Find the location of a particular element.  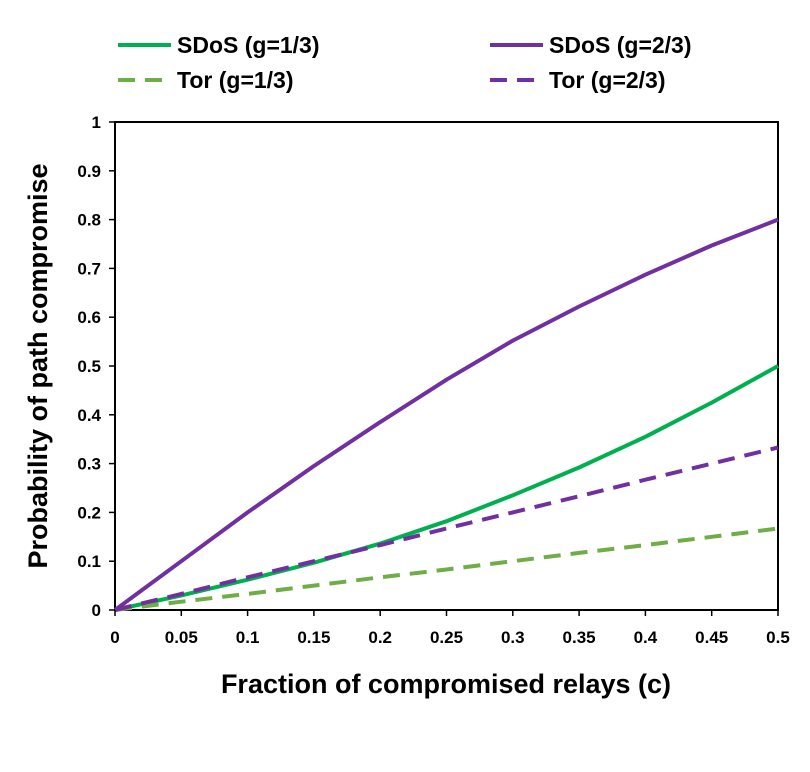

x-axis-ticks: 0 0.05 0.1 0.15 0.2 0.25 0.3 0.35 0.4 0.45 0.5 is located at coordinates (450, 628).